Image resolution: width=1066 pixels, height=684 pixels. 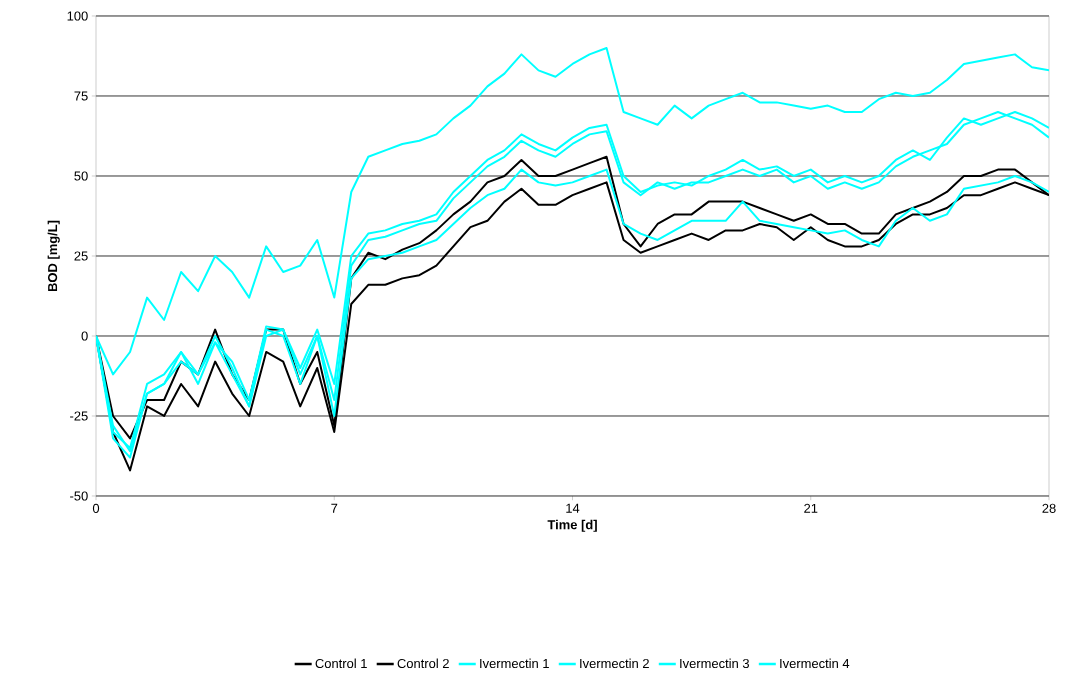 What do you see at coordinates (514, 663) in the screenshot?
I see `legend-label: Ivermectin 1` at bounding box center [514, 663].